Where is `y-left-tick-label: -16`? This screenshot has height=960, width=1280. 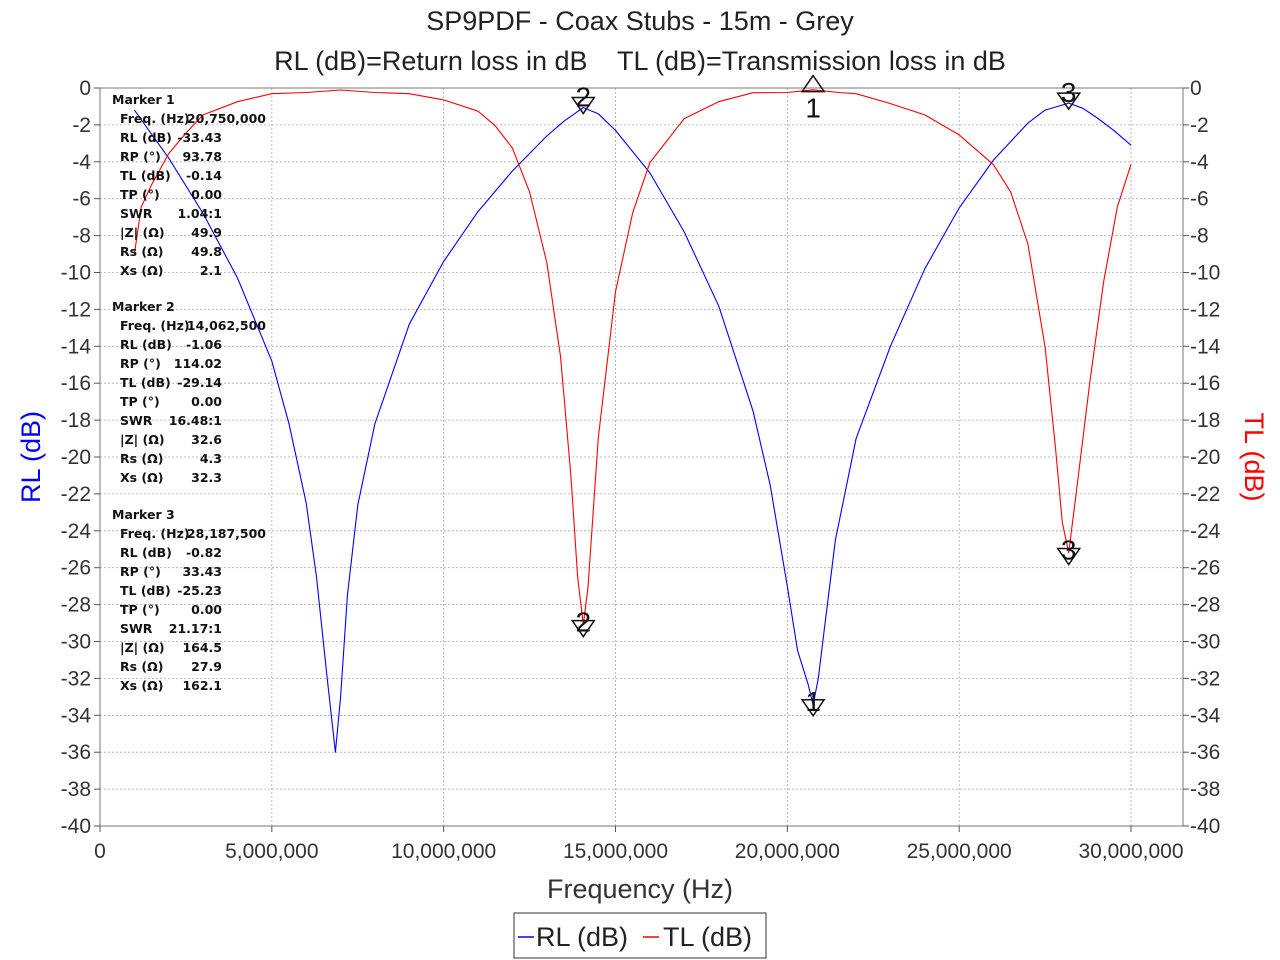
y-left-tick-label: -16 is located at coordinates (76, 383).